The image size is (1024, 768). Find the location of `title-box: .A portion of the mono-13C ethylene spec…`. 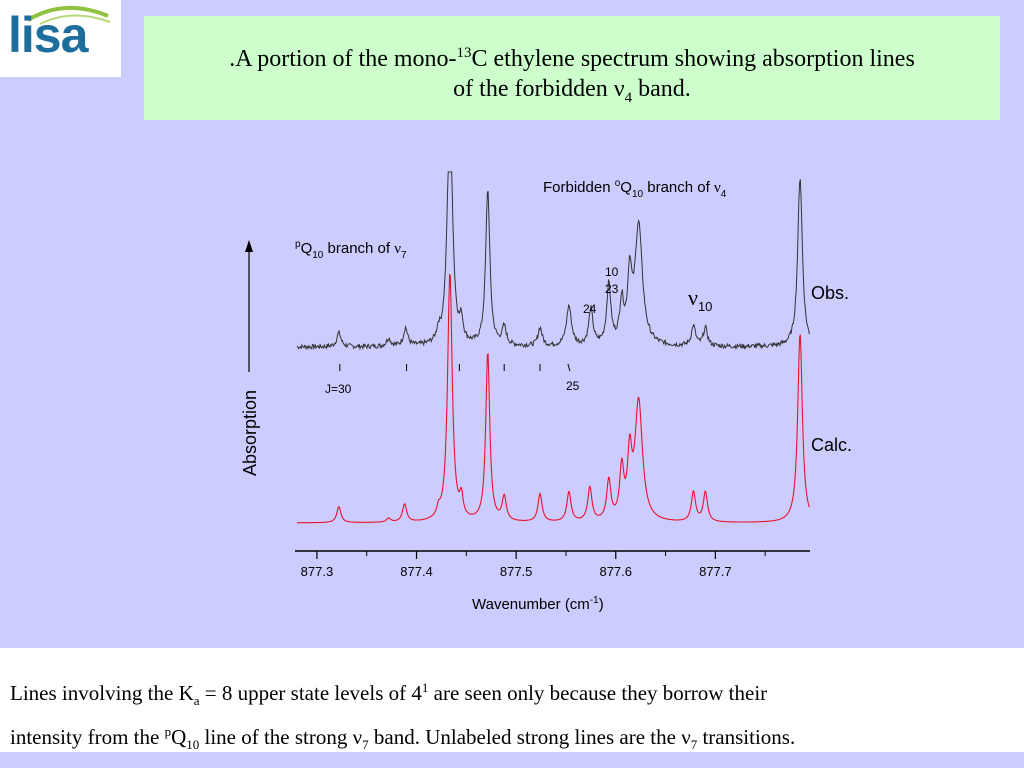

title-box: .A portion of the mono-13C ethylene spec… is located at coordinates (572, 68).